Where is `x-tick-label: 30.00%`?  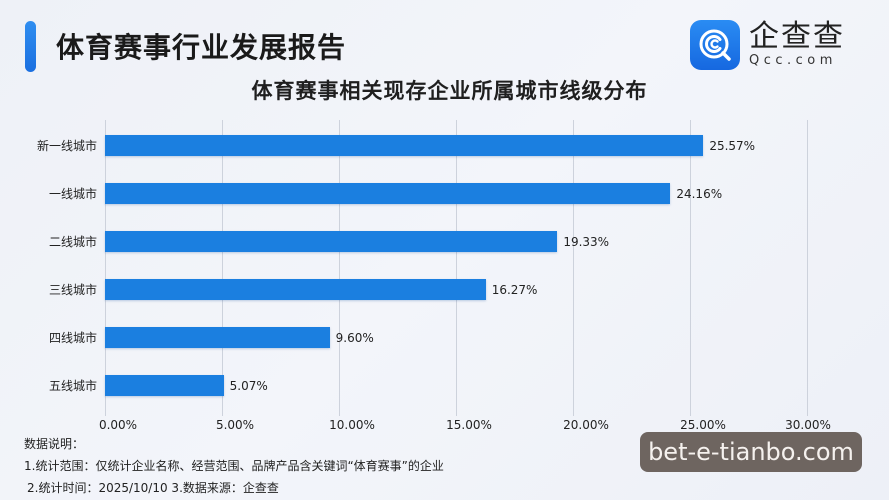 x-tick-label: 30.00% is located at coordinates (808, 425).